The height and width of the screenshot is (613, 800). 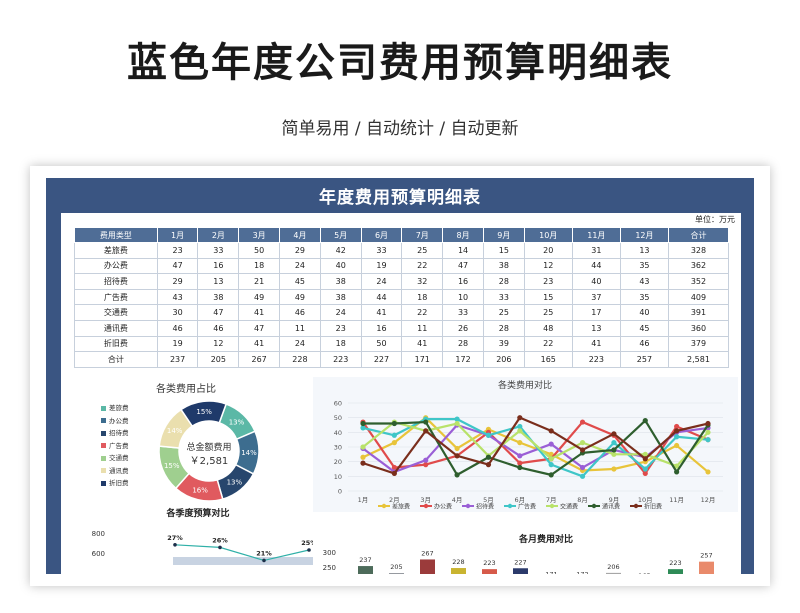 What do you see at coordinates (698, 359) in the screenshot?
I see `table-cell: 2,581` at bounding box center [698, 359].